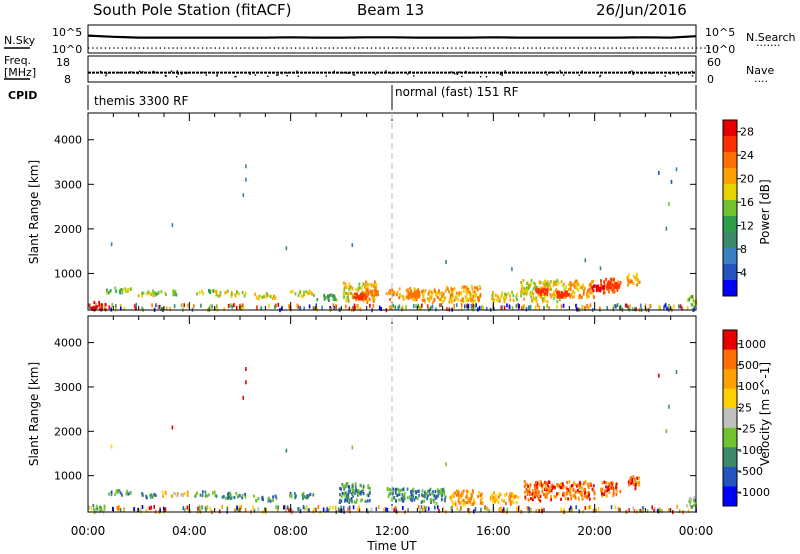 This screenshot has height=554, width=800. What do you see at coordinates (67, 32) in the screenshot?
I see `nsky-left-tick-top: 10^5` at bounding box center [67, 32].